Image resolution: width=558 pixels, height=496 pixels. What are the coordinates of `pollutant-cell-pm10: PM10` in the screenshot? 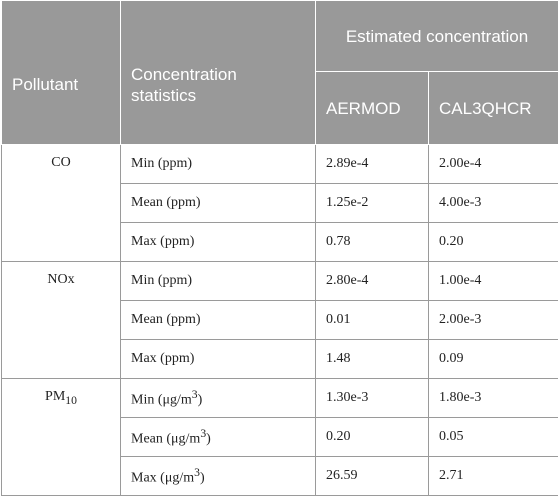 It's located at (61, 437).